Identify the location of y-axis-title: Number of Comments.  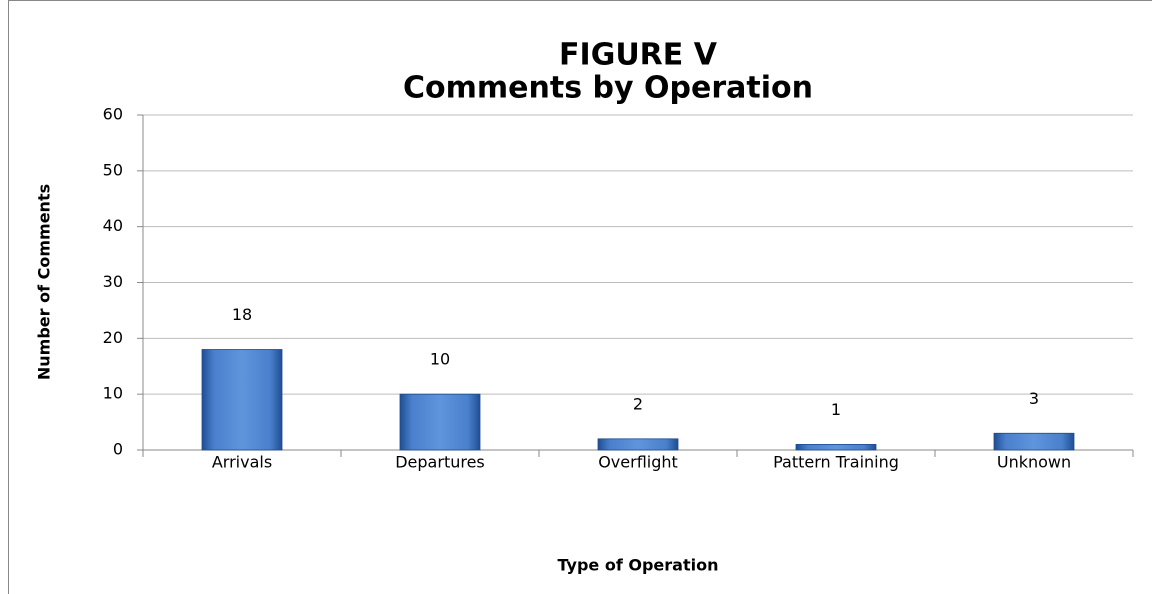
(44, 282).